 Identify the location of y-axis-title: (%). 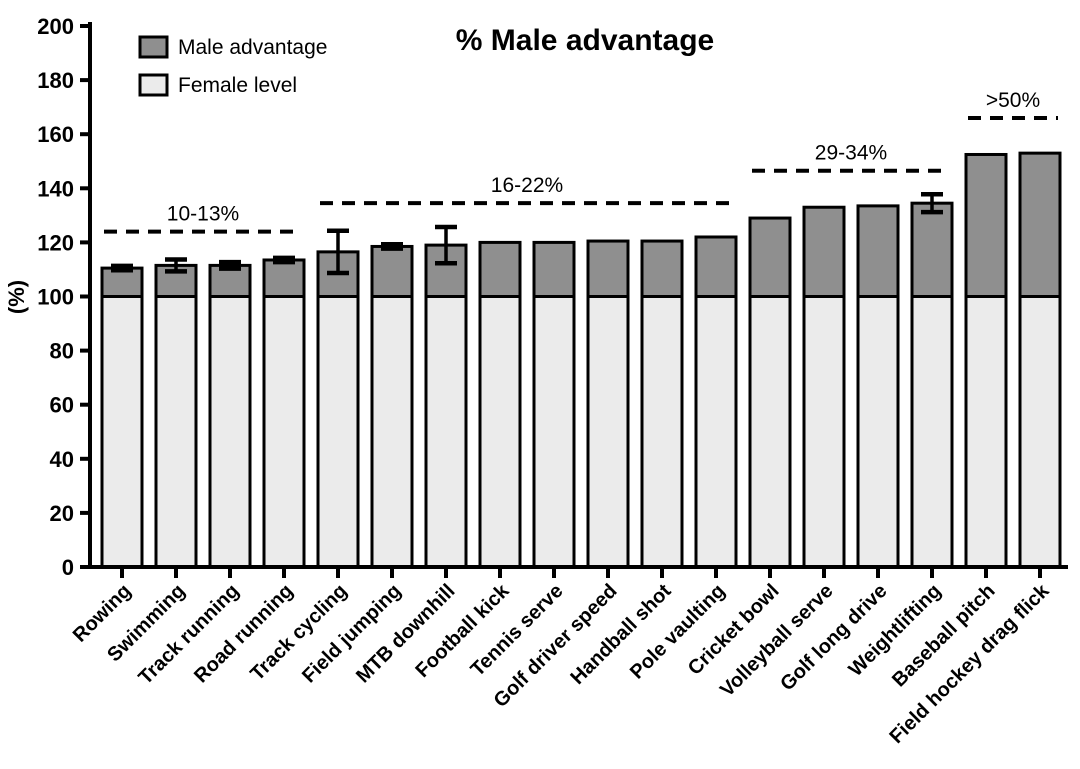
(16, 297).